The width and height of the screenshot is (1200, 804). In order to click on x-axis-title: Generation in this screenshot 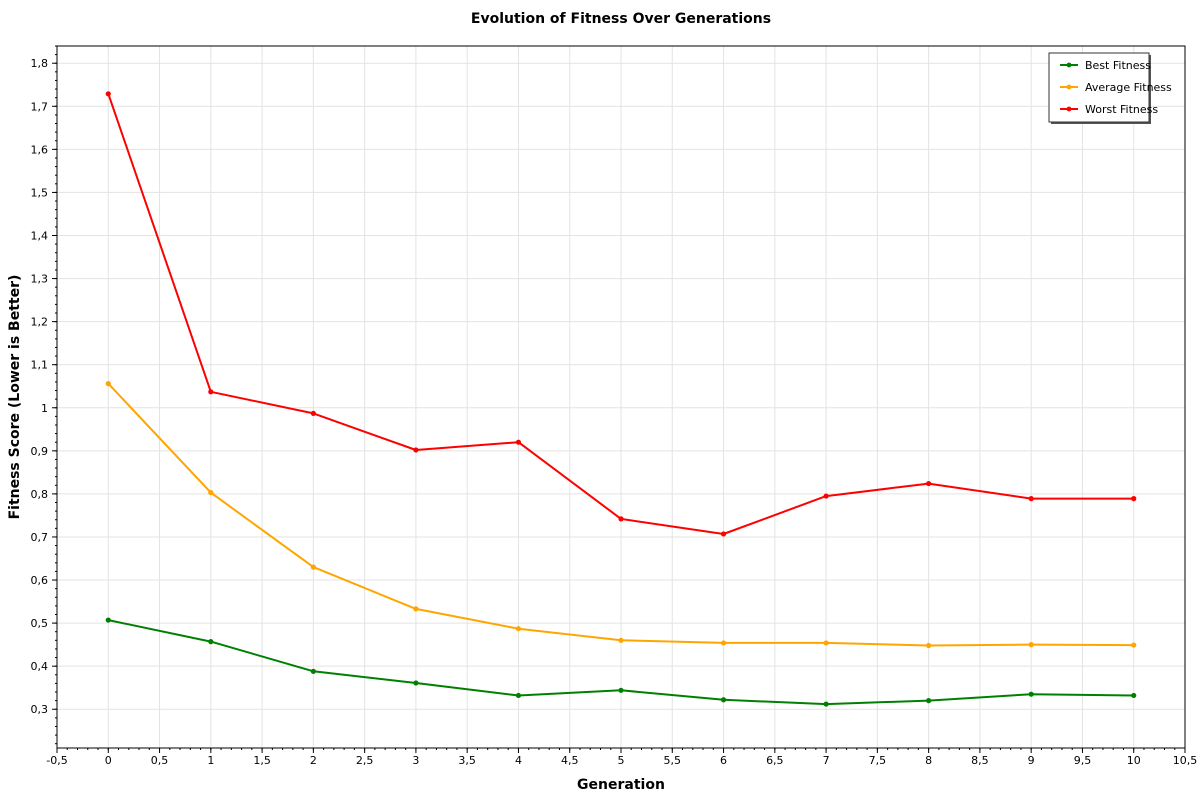, I will do `click(621, 785)`.